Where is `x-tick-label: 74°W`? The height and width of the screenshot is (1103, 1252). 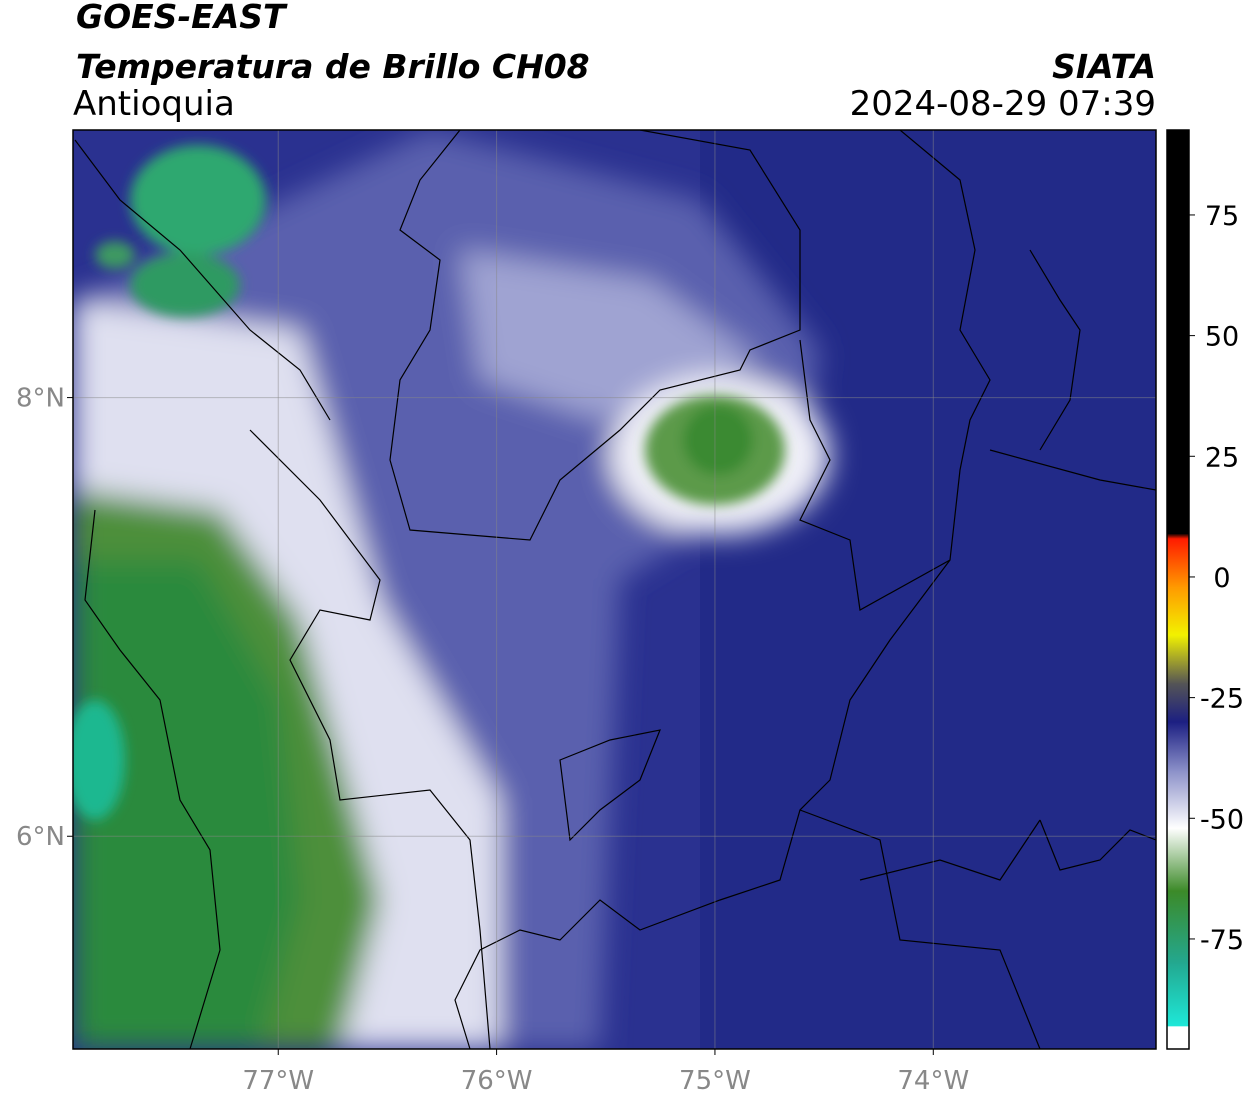
x-tick-label: 74°W is located at coordinates (933, 1081).